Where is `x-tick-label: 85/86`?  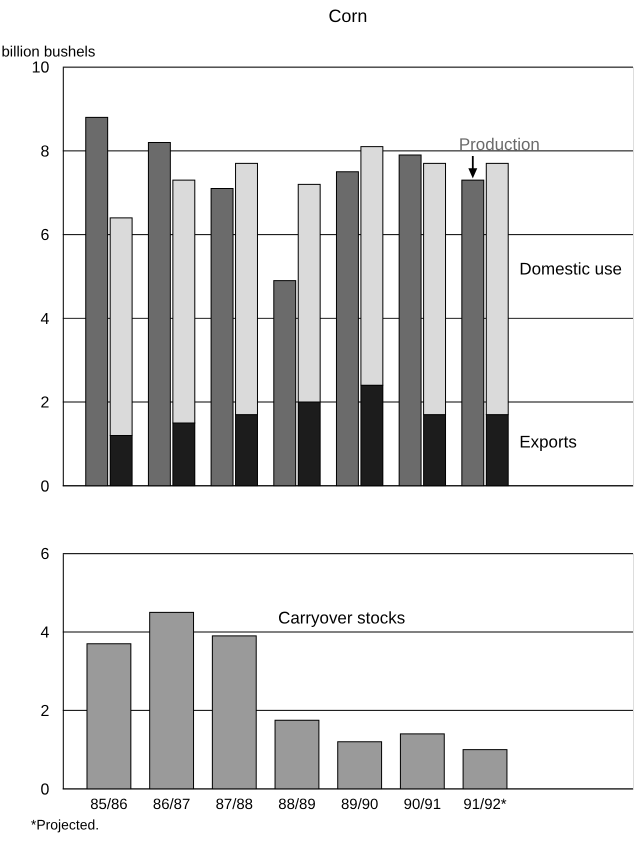 x-tick-label: 85/86 is located at coordinates (109, 804).